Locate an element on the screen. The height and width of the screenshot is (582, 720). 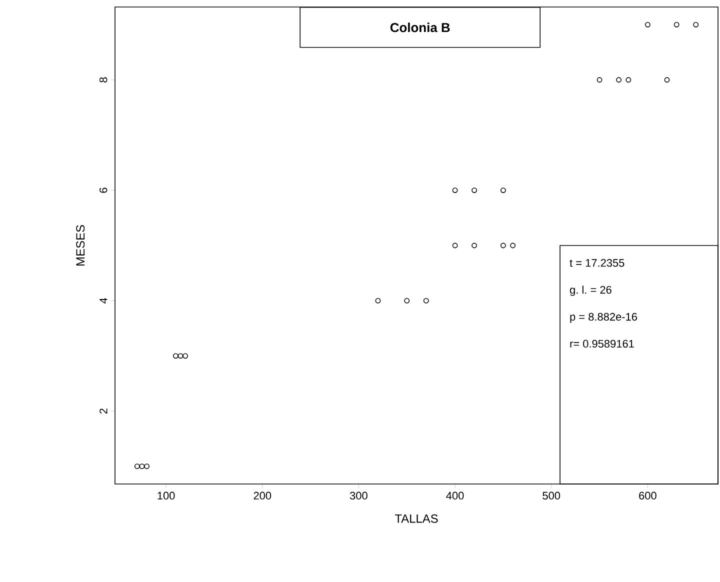
x-tick-label: 200 is located at coordinates (263, 496).